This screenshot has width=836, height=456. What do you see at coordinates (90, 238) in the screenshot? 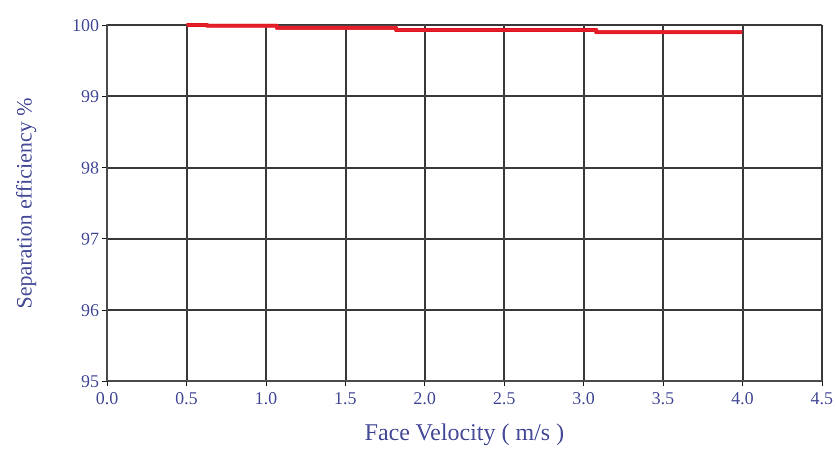
I see `y-tick-label: 97` at bounding box center [90, 238].